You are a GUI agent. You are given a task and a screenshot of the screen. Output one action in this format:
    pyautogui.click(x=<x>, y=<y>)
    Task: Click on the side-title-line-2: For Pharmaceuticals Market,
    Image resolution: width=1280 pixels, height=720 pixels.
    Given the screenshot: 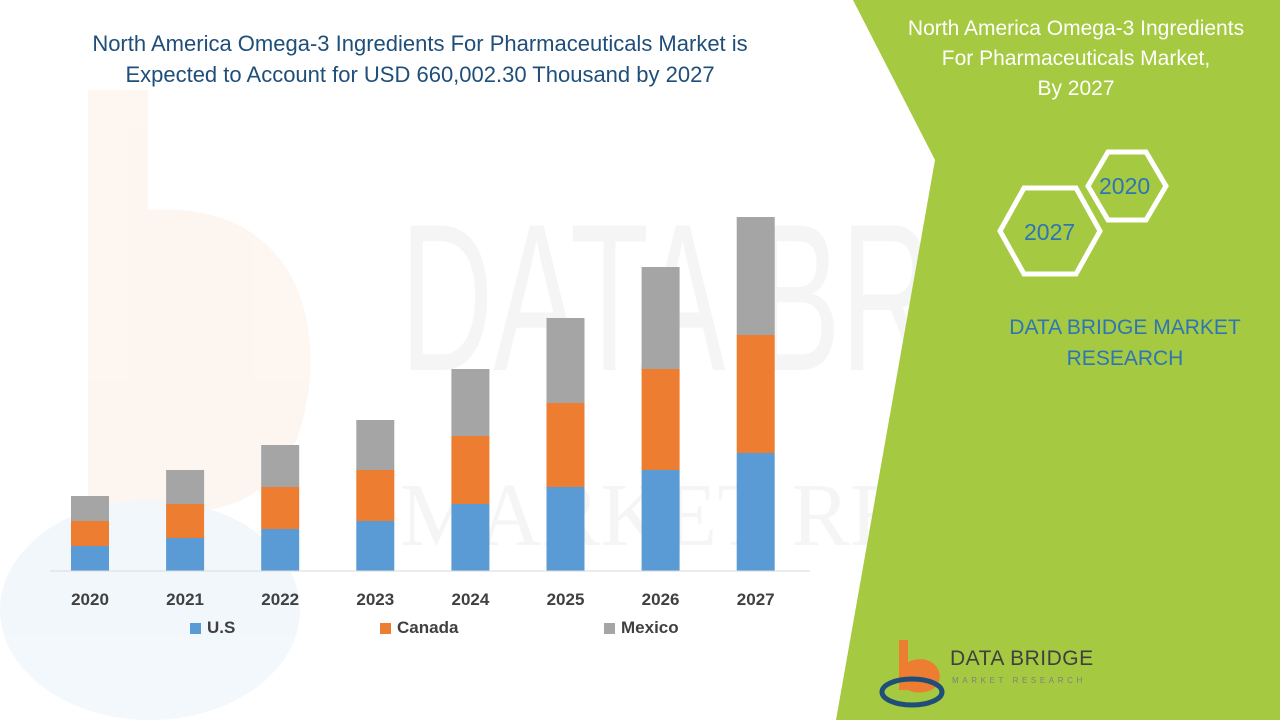 What is the action you would take?
    pyautogui.click(x=1076, y=58)
    